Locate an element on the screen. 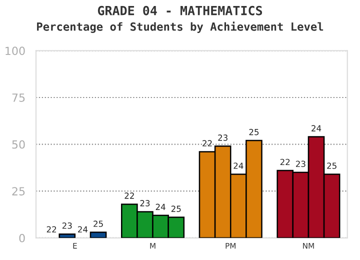 This screenshot has width=360, height=260. y-tick-label: 0 is located at coordinates (22, 238).